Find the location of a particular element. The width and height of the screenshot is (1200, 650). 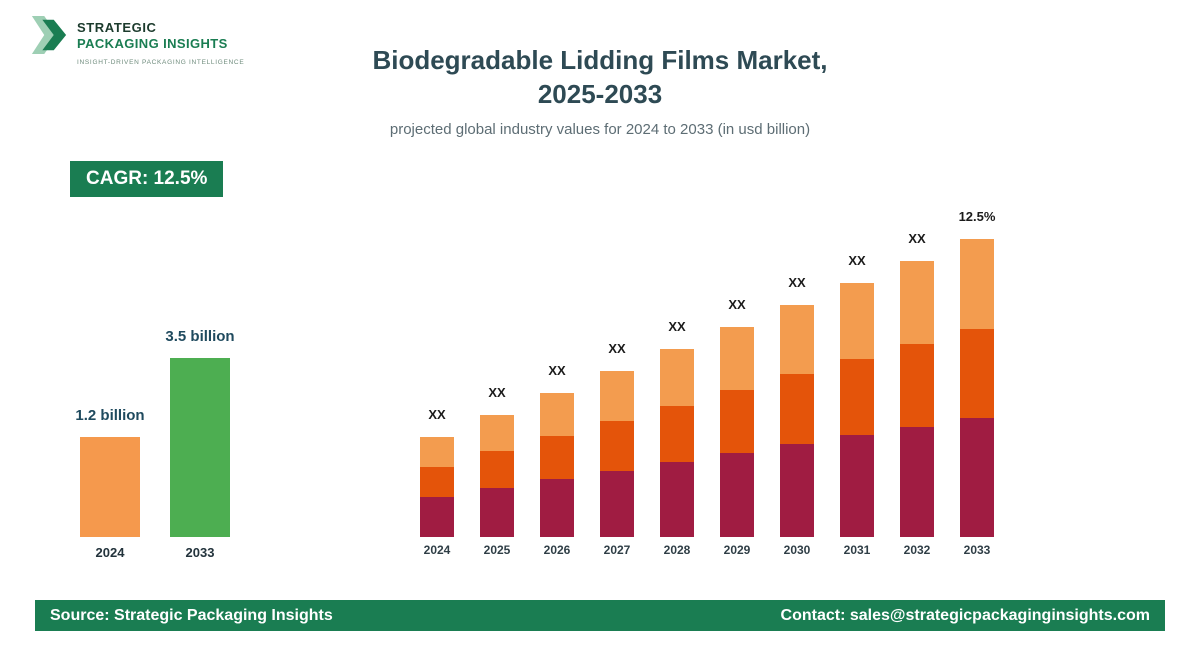

comparison-year-label-2033: 2033 is located at coordinates (200, 552).